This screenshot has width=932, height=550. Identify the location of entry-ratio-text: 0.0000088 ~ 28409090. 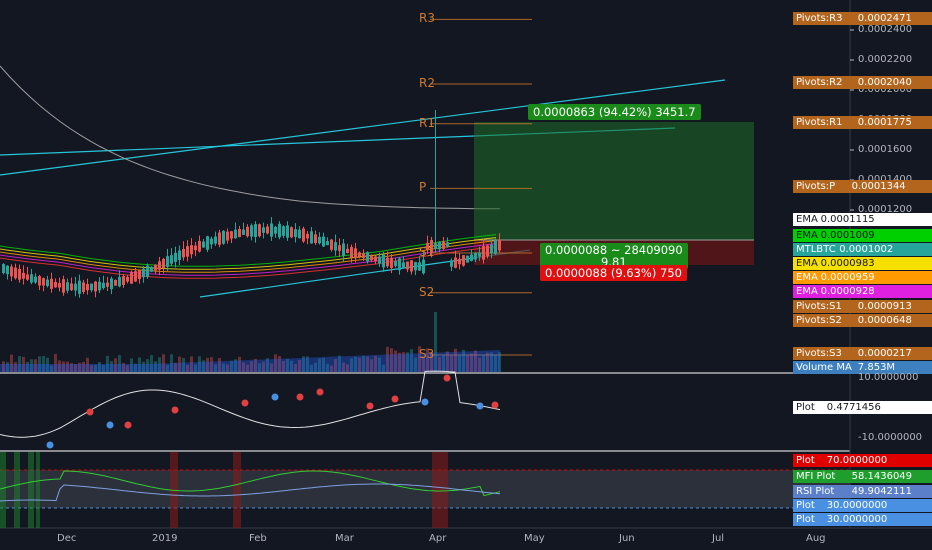
(614, 250).